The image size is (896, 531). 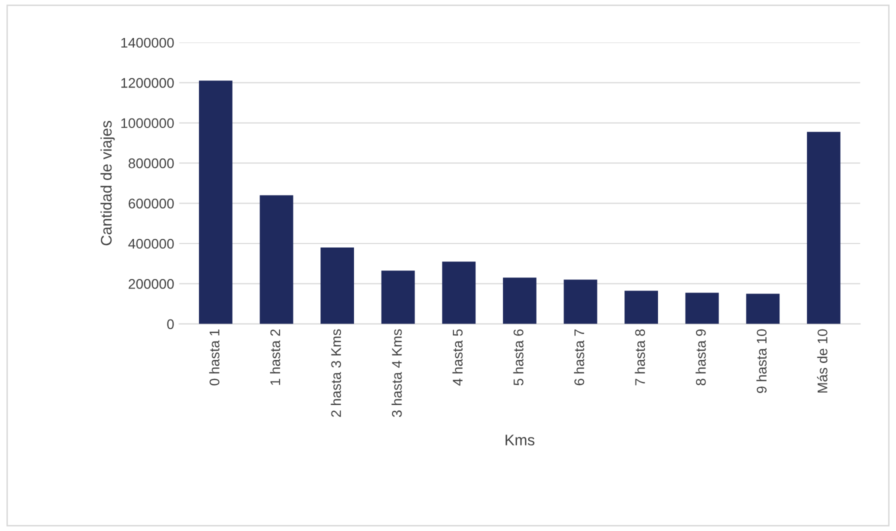 I want to click on y-tick-label: 600000, so click(x=151, y=203).